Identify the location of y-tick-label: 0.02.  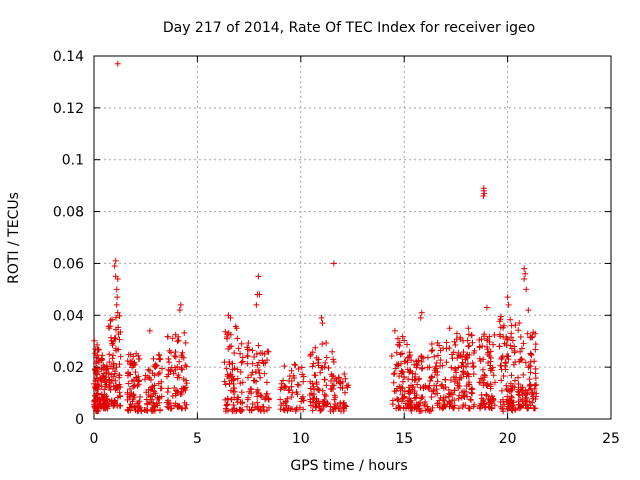
(68, 368).